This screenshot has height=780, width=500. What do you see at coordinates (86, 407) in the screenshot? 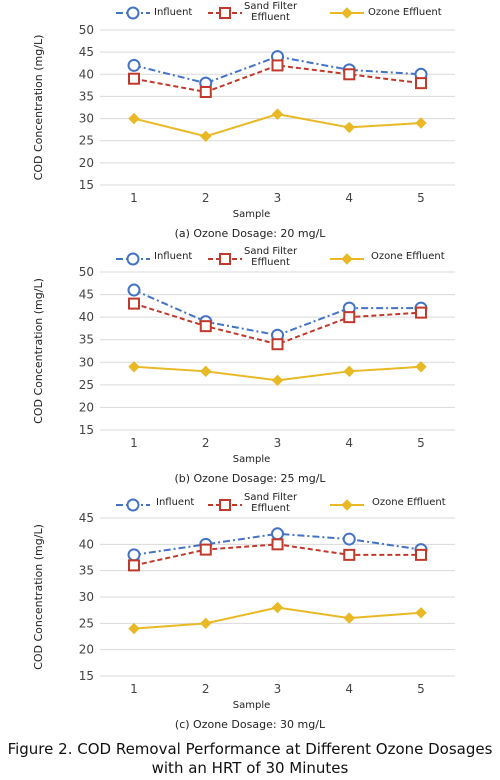
I see `y-tick-label: 20` at bounding box center [86, 407].